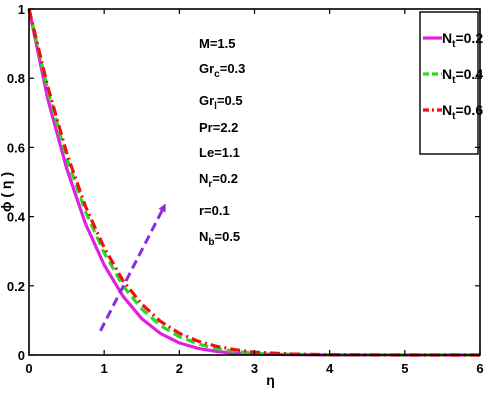  Describe the element at coordinates (479, 368) in the screenshot. I see `x-tick-label: 6` at that location.